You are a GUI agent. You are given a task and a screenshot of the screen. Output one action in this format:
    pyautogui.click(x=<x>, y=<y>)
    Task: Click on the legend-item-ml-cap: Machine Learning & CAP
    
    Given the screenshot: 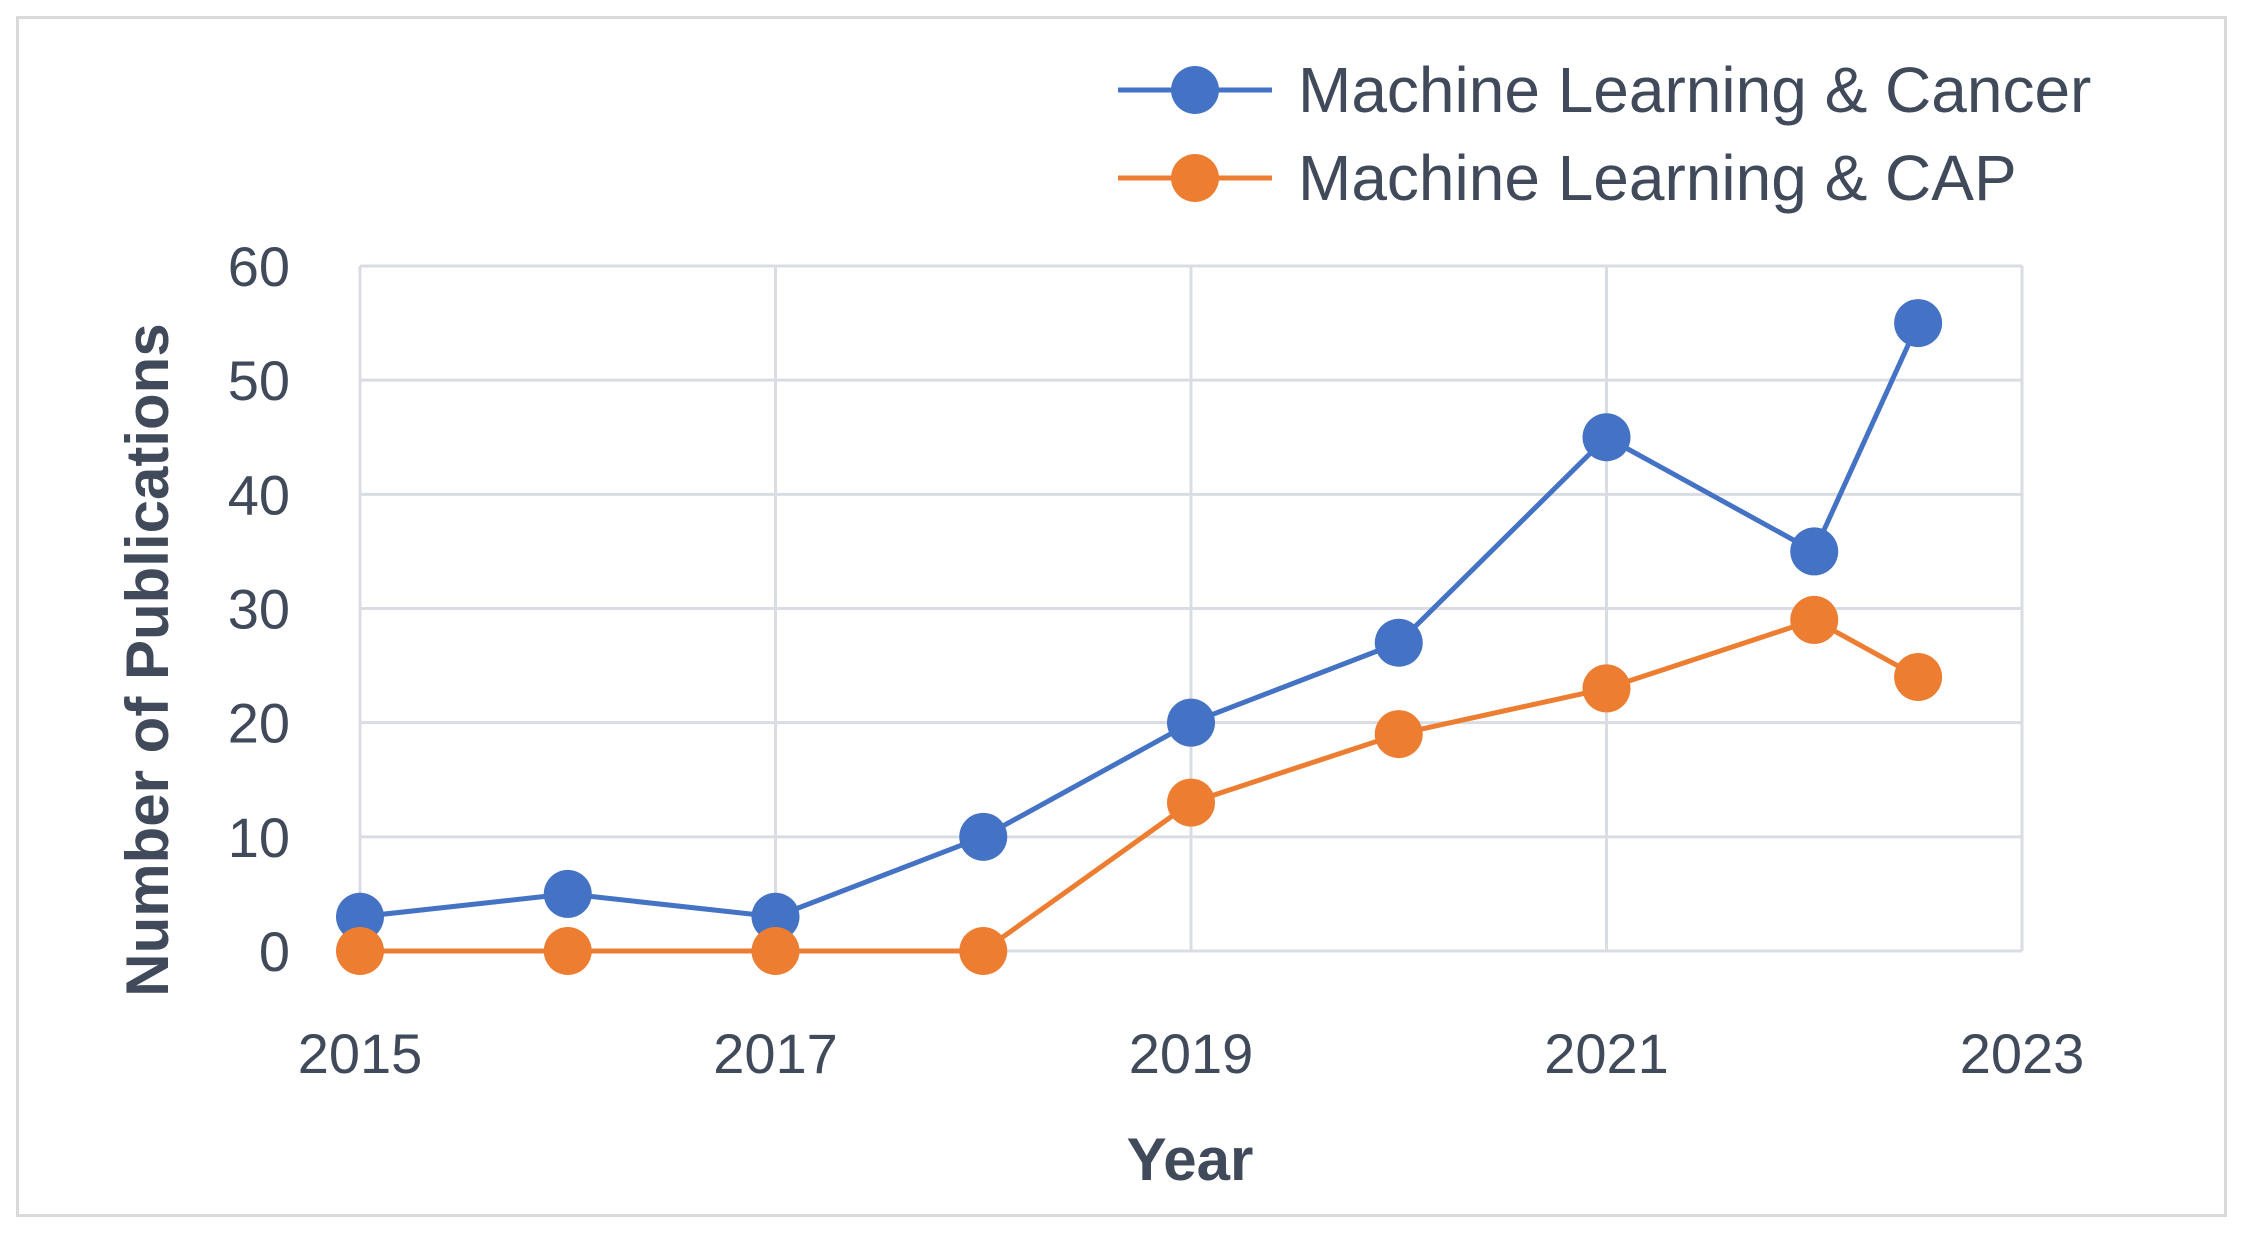 What is the action you would take?
    pyautogui.click(x=1567, y=178)
    